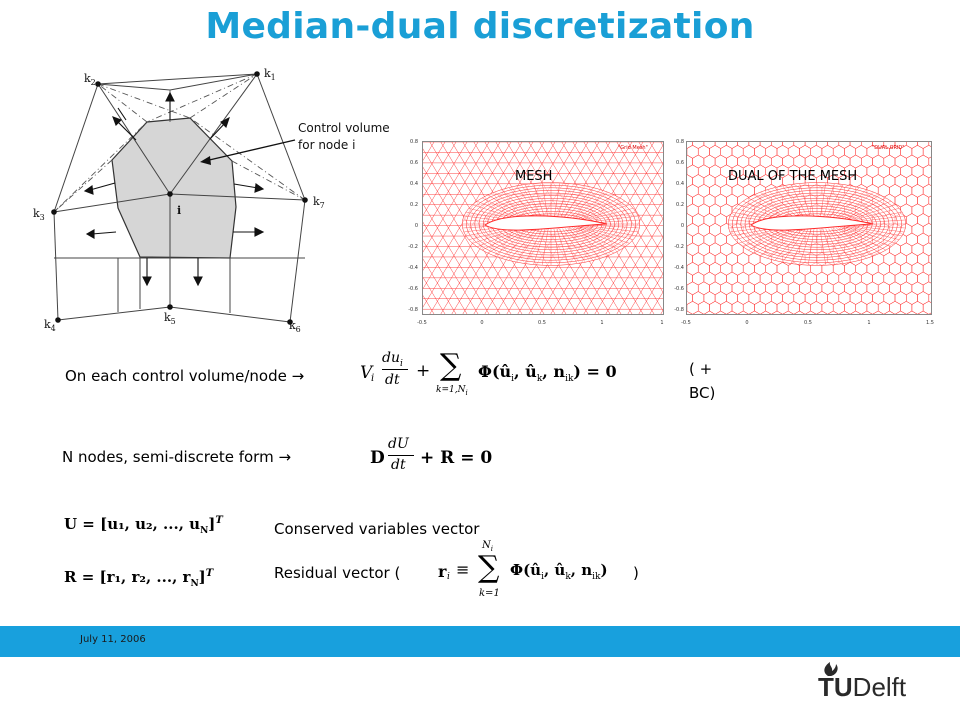 Image resolution: width=960 pixels, height=720 pixels. What do you see at coordinates (431, 454) in the screenshot?
I see `equation-global-system: D dU dt + R = 0` at bounding box center [431, 454].